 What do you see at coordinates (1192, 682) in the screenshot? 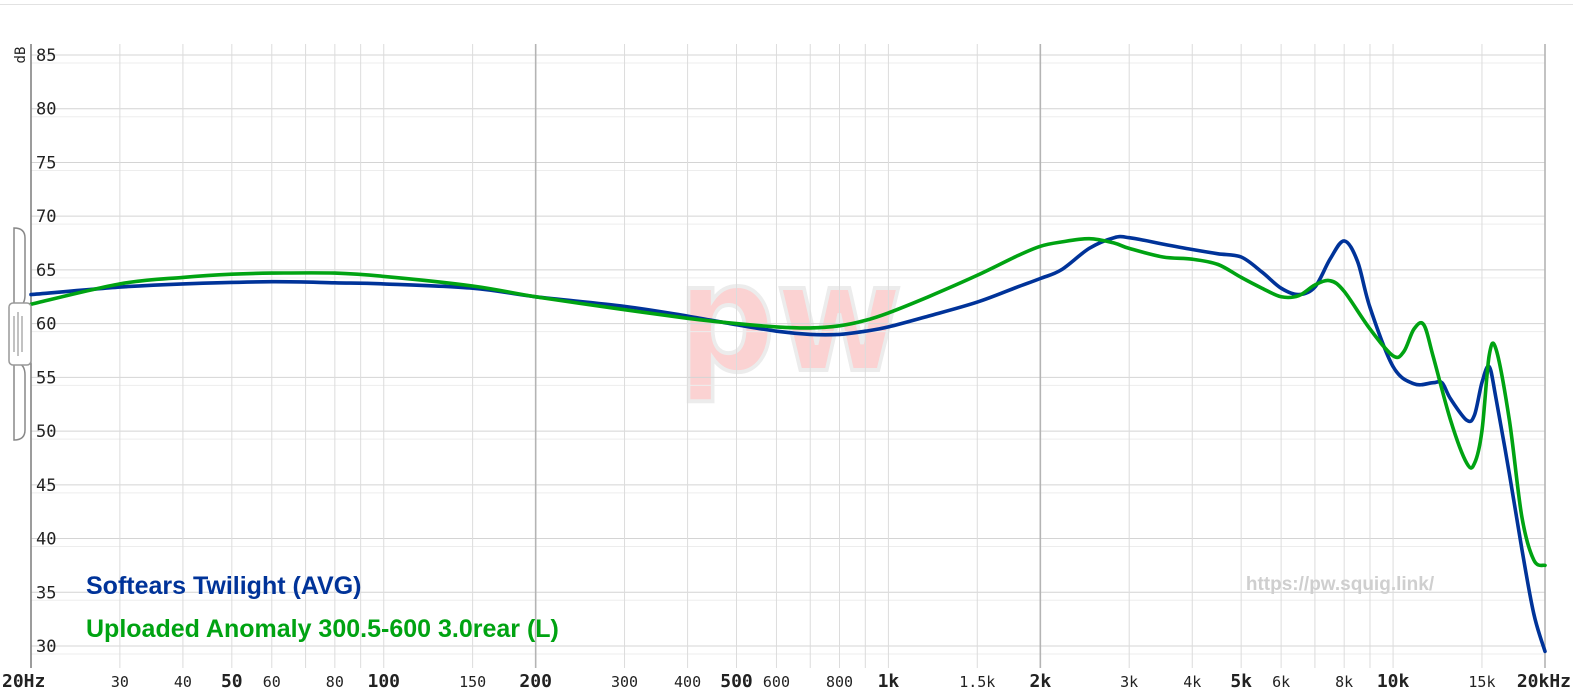
I see `x-tick-label: 4k` at bounding box center [1192, 682].